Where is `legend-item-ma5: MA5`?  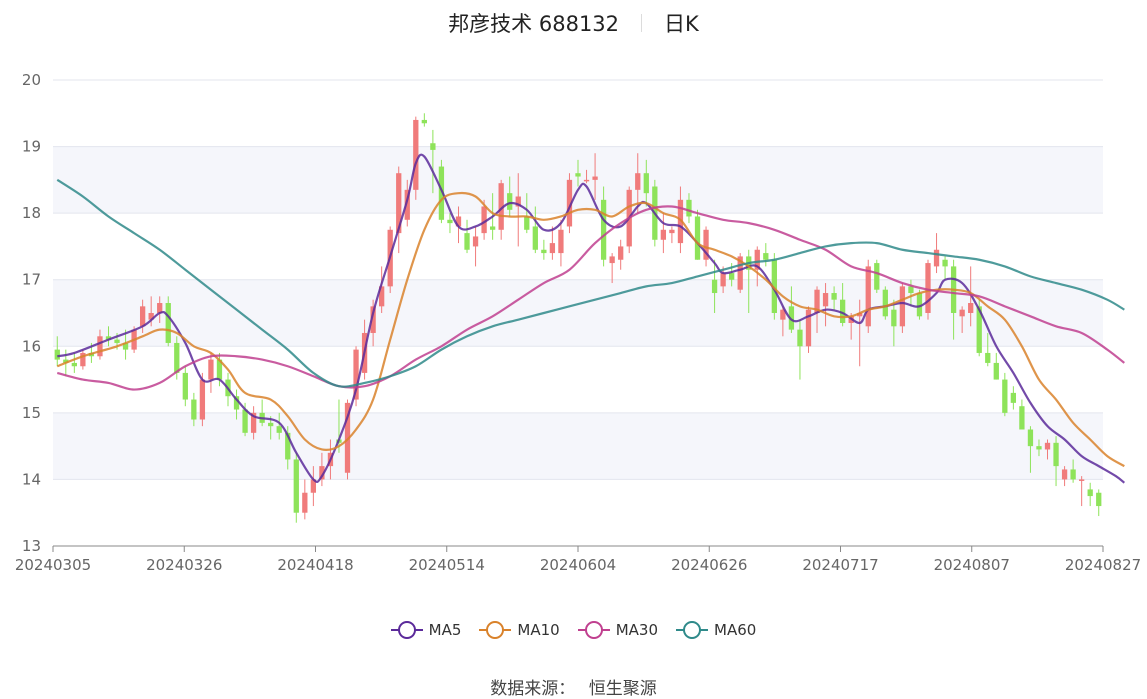
legend-item-ma5: MA5 is located at coordinates (426, 630).